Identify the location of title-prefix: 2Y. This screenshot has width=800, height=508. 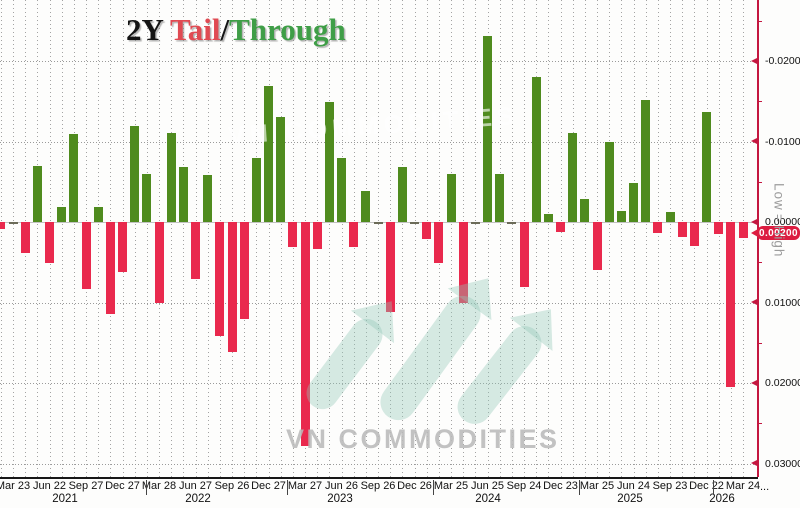
(148, 29).